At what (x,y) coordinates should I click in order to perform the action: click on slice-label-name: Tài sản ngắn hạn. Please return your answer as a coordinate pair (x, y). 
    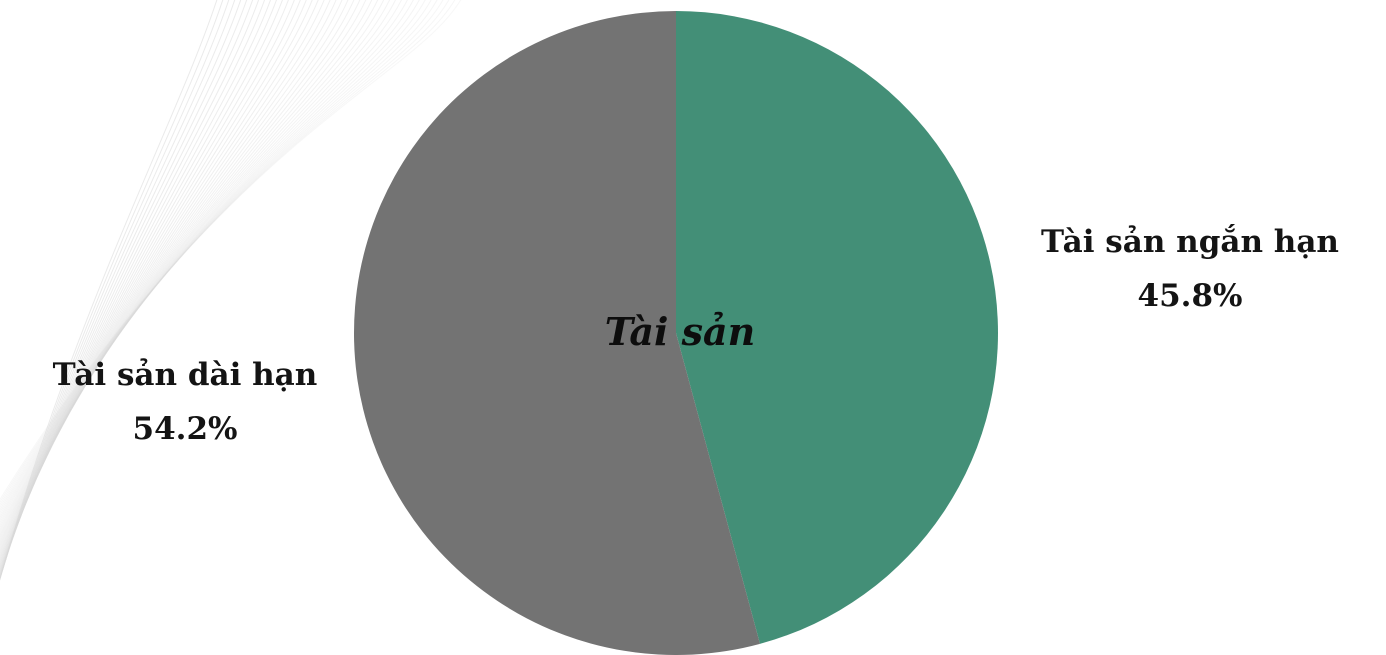
    Looking at the image, I should click on (1190, 242).